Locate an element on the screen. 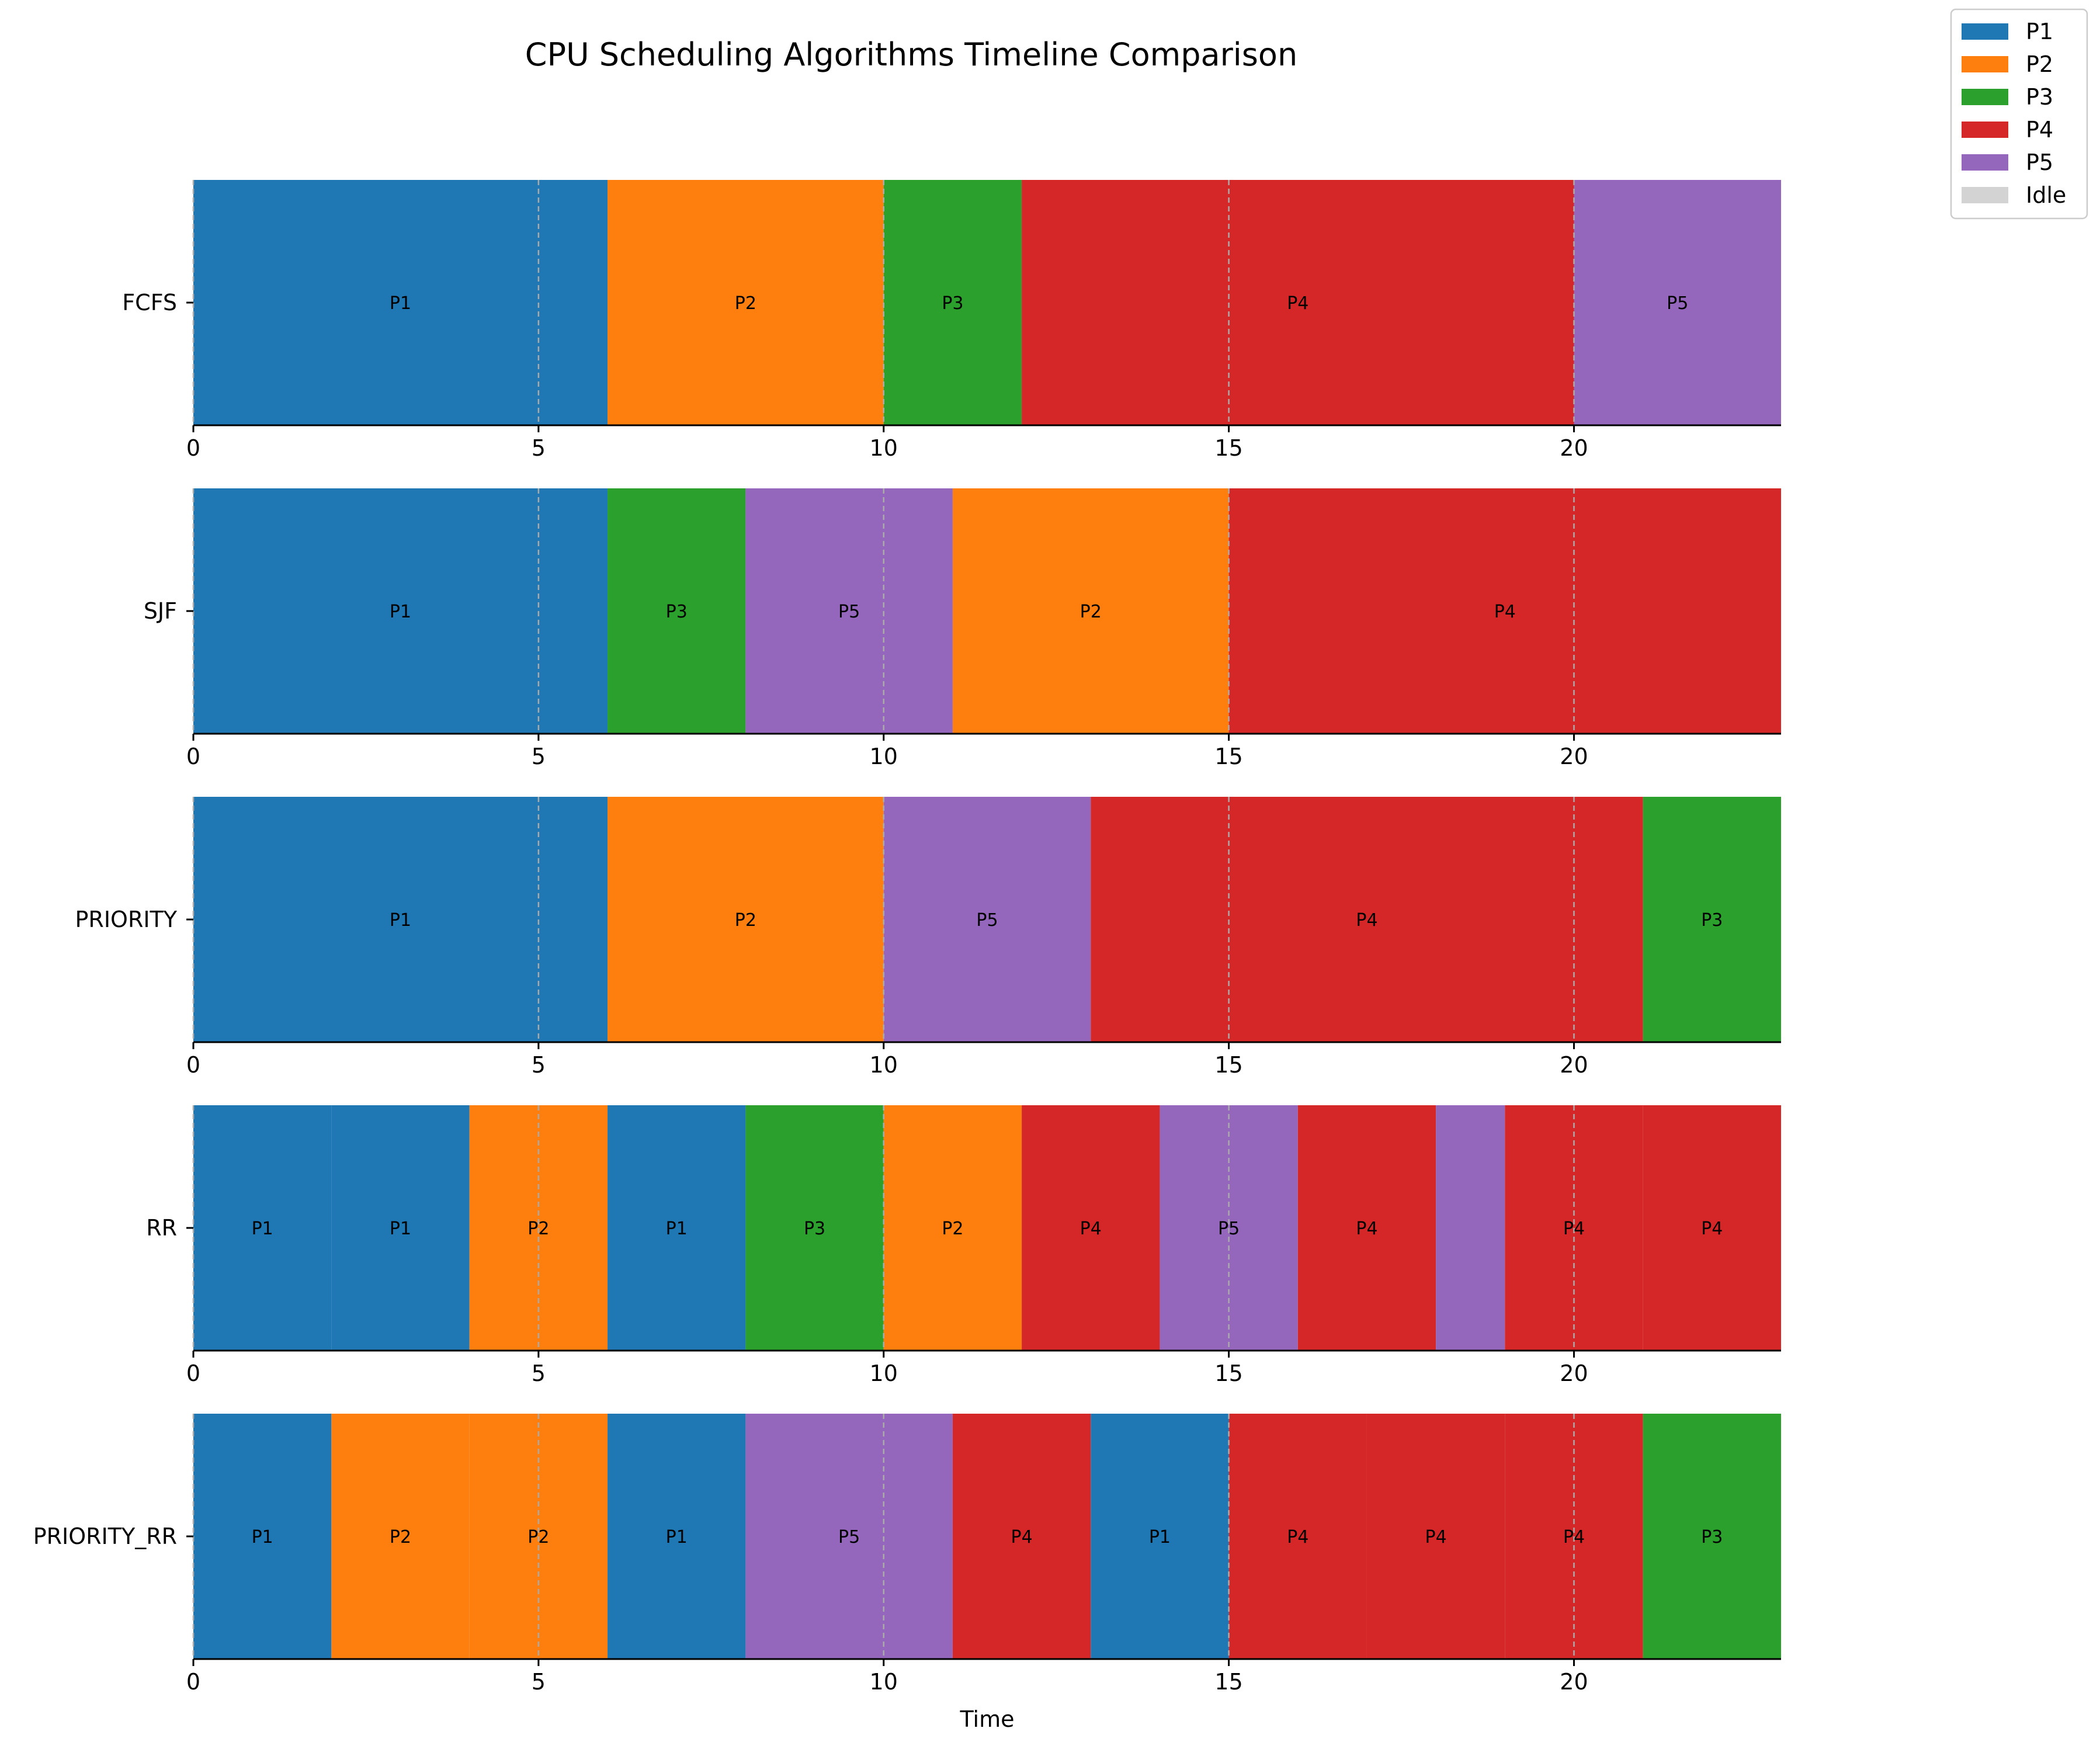 Image resolution: width=2100 pixels, height=1749 pixels. segment-priority-3-p4 is located at coordinates (1367, 919).